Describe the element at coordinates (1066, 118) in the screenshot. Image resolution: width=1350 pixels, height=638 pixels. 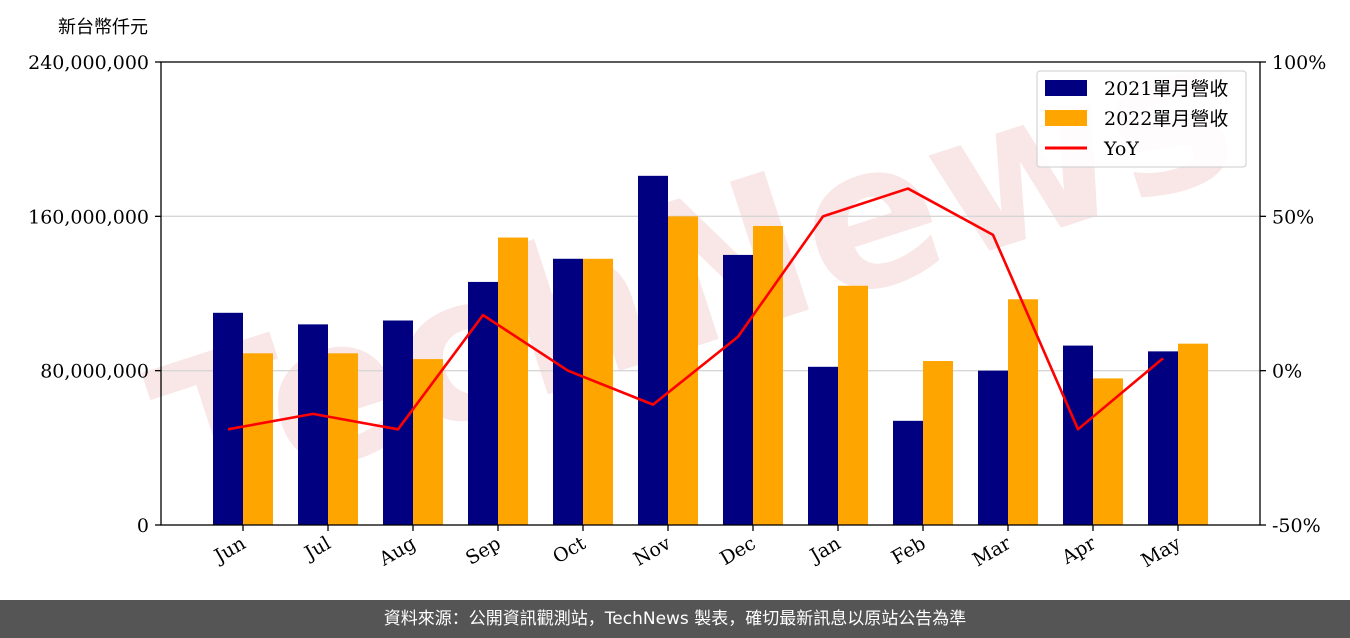
I see `legend-swatch-2022` at that location.